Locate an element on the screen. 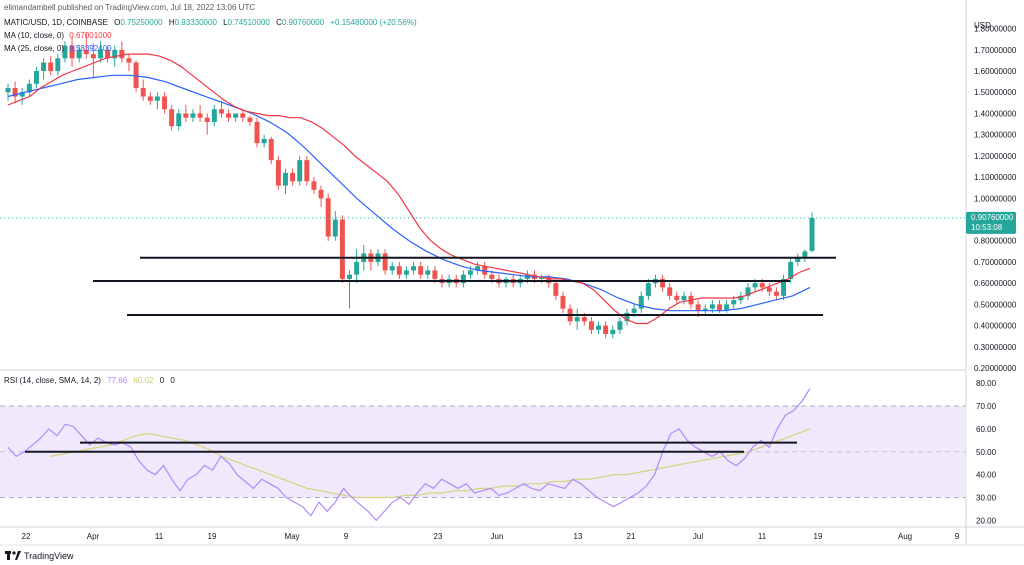 This screenshot has height=565, width=1024. price-tick-label: 0.40000000 is located at coordinates (995, 326).